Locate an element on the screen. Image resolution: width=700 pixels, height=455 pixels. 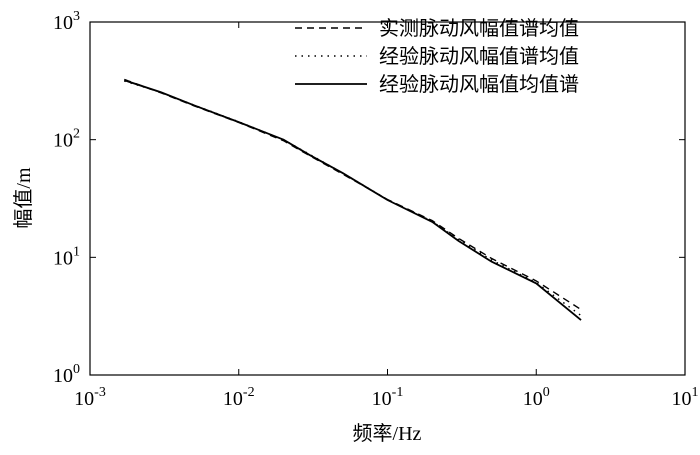
x-tick-label: 10⁰ is located at coordinates (536, 397).